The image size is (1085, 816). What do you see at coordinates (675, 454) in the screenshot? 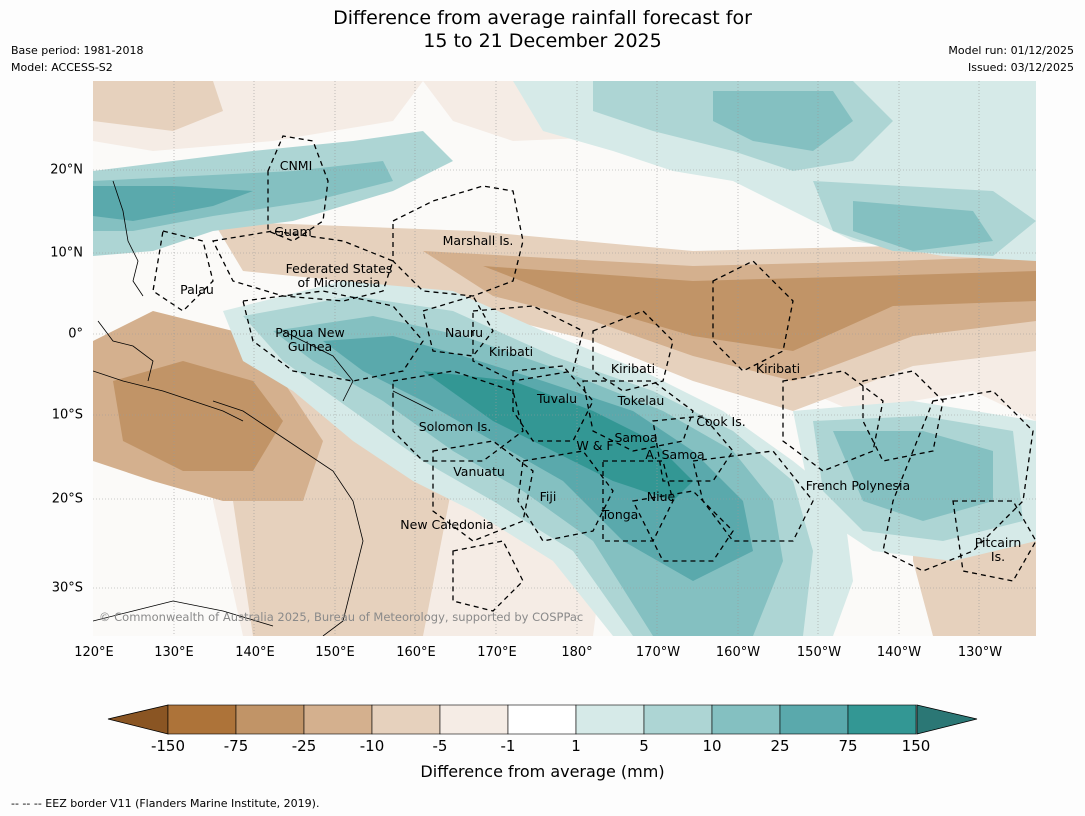
I see `label-american-samoa: A. Samoa` at bounding box center [675, 454].